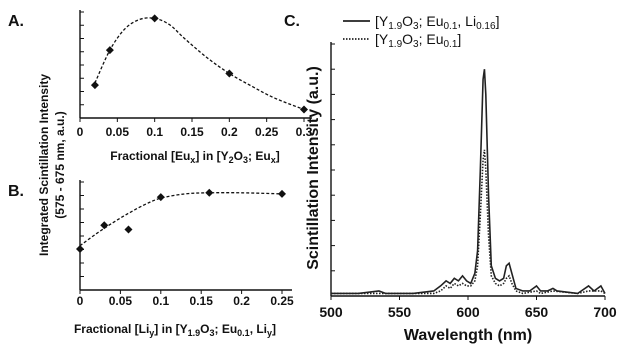  What do you see at coordinates (468, 335) in the screenshot?
I see `panel-c-xlabel: Wavelength (nm)` at bounding box center [468, 335].